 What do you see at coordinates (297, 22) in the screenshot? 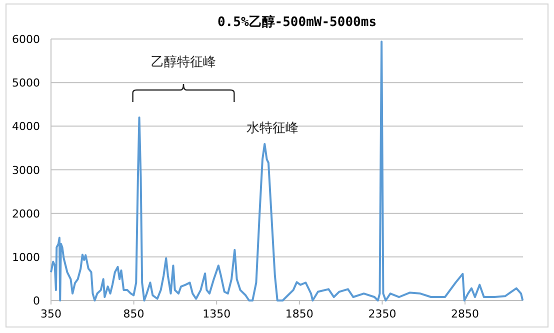
I see `chart-title: 0.5%乙醇-500mW-5000ms` at bounding box center [297, 22].